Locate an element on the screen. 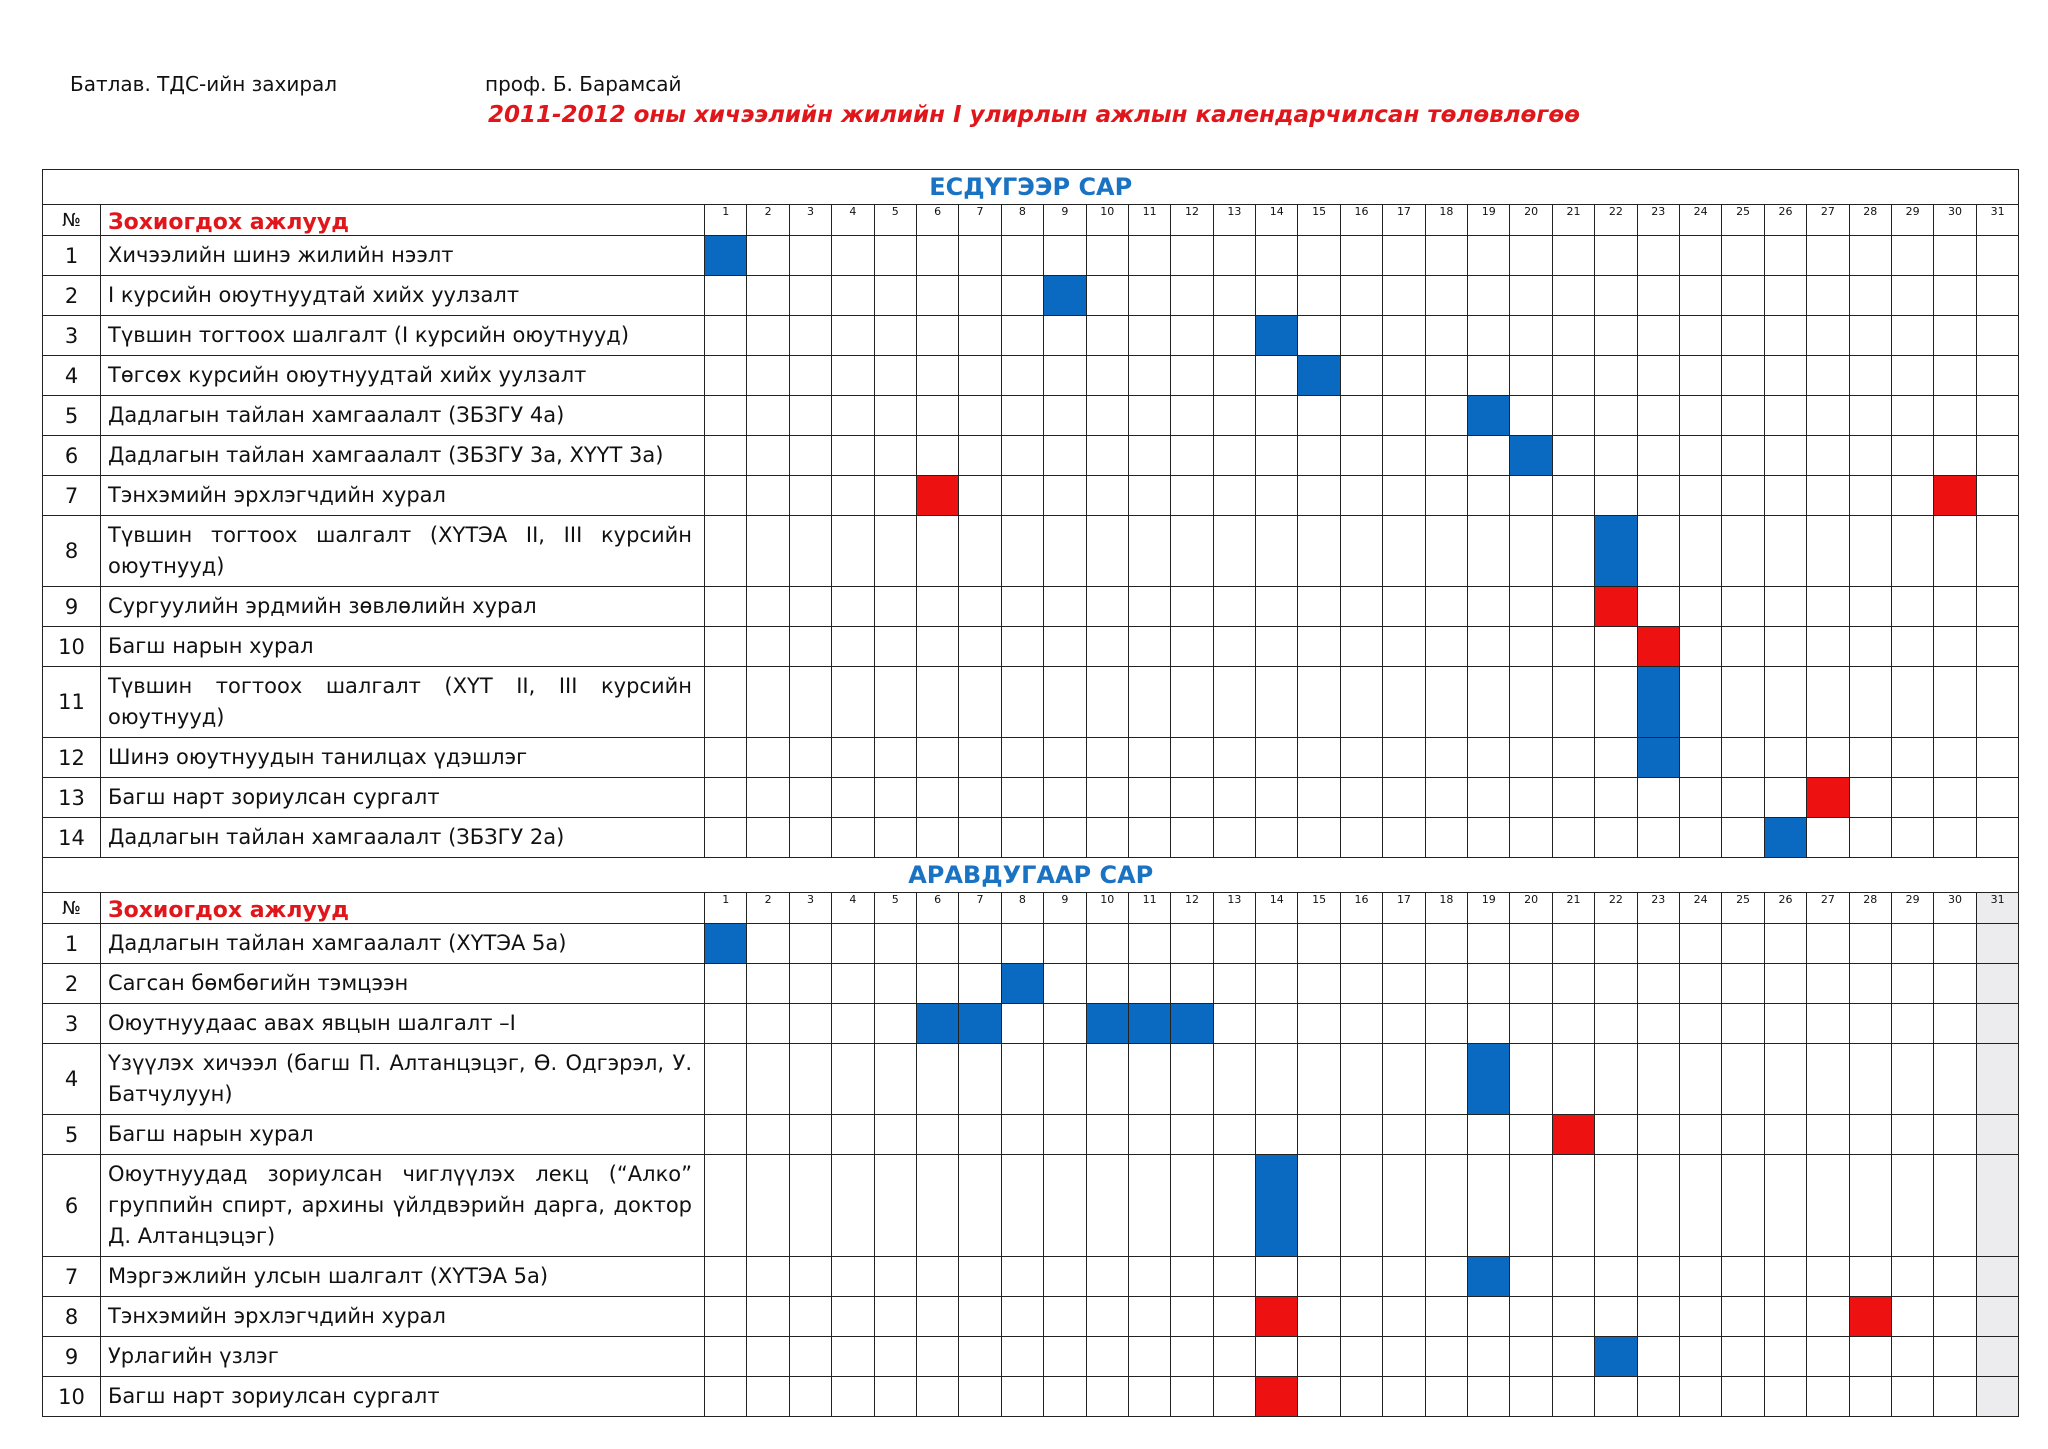 The width and height of the screenshot is (2048, 1449). day-header: 1 is located at coordinates (725, 220).